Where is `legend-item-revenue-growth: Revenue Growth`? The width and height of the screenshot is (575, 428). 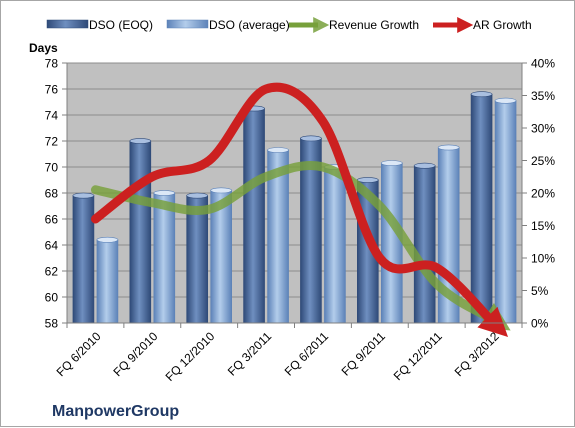 legend-item-revenue-growth: Revenue Growth is located at coordinates (354, 25).